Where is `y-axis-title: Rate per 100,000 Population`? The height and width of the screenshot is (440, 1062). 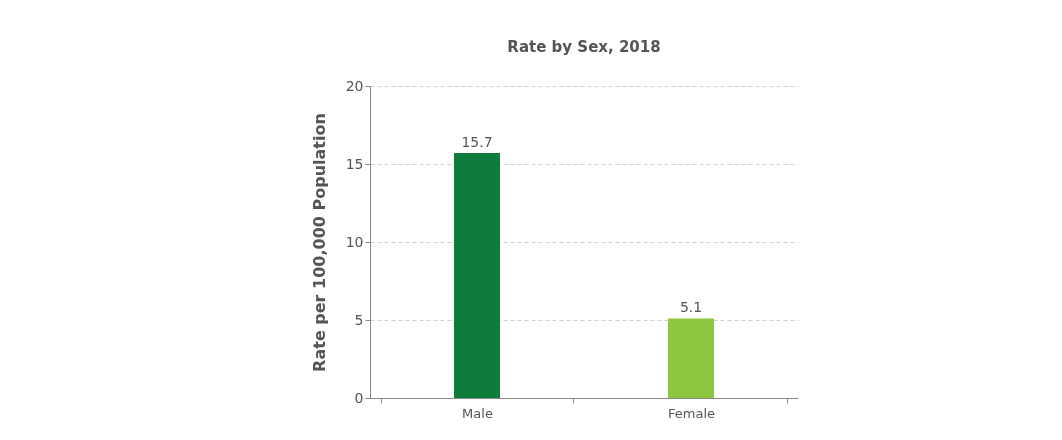
y-axis-title: Rate per 100,000 Population is located at coordinates (319, 242).